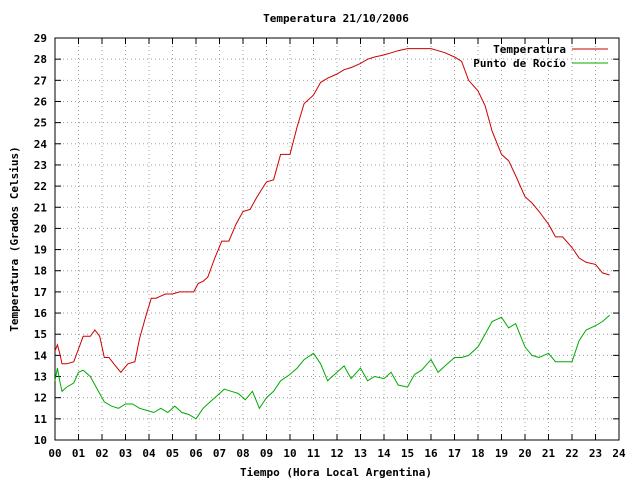  Describe the element at coordinates (40, 186) in the screenshot. I see `y-tick-label: 22` at that location.